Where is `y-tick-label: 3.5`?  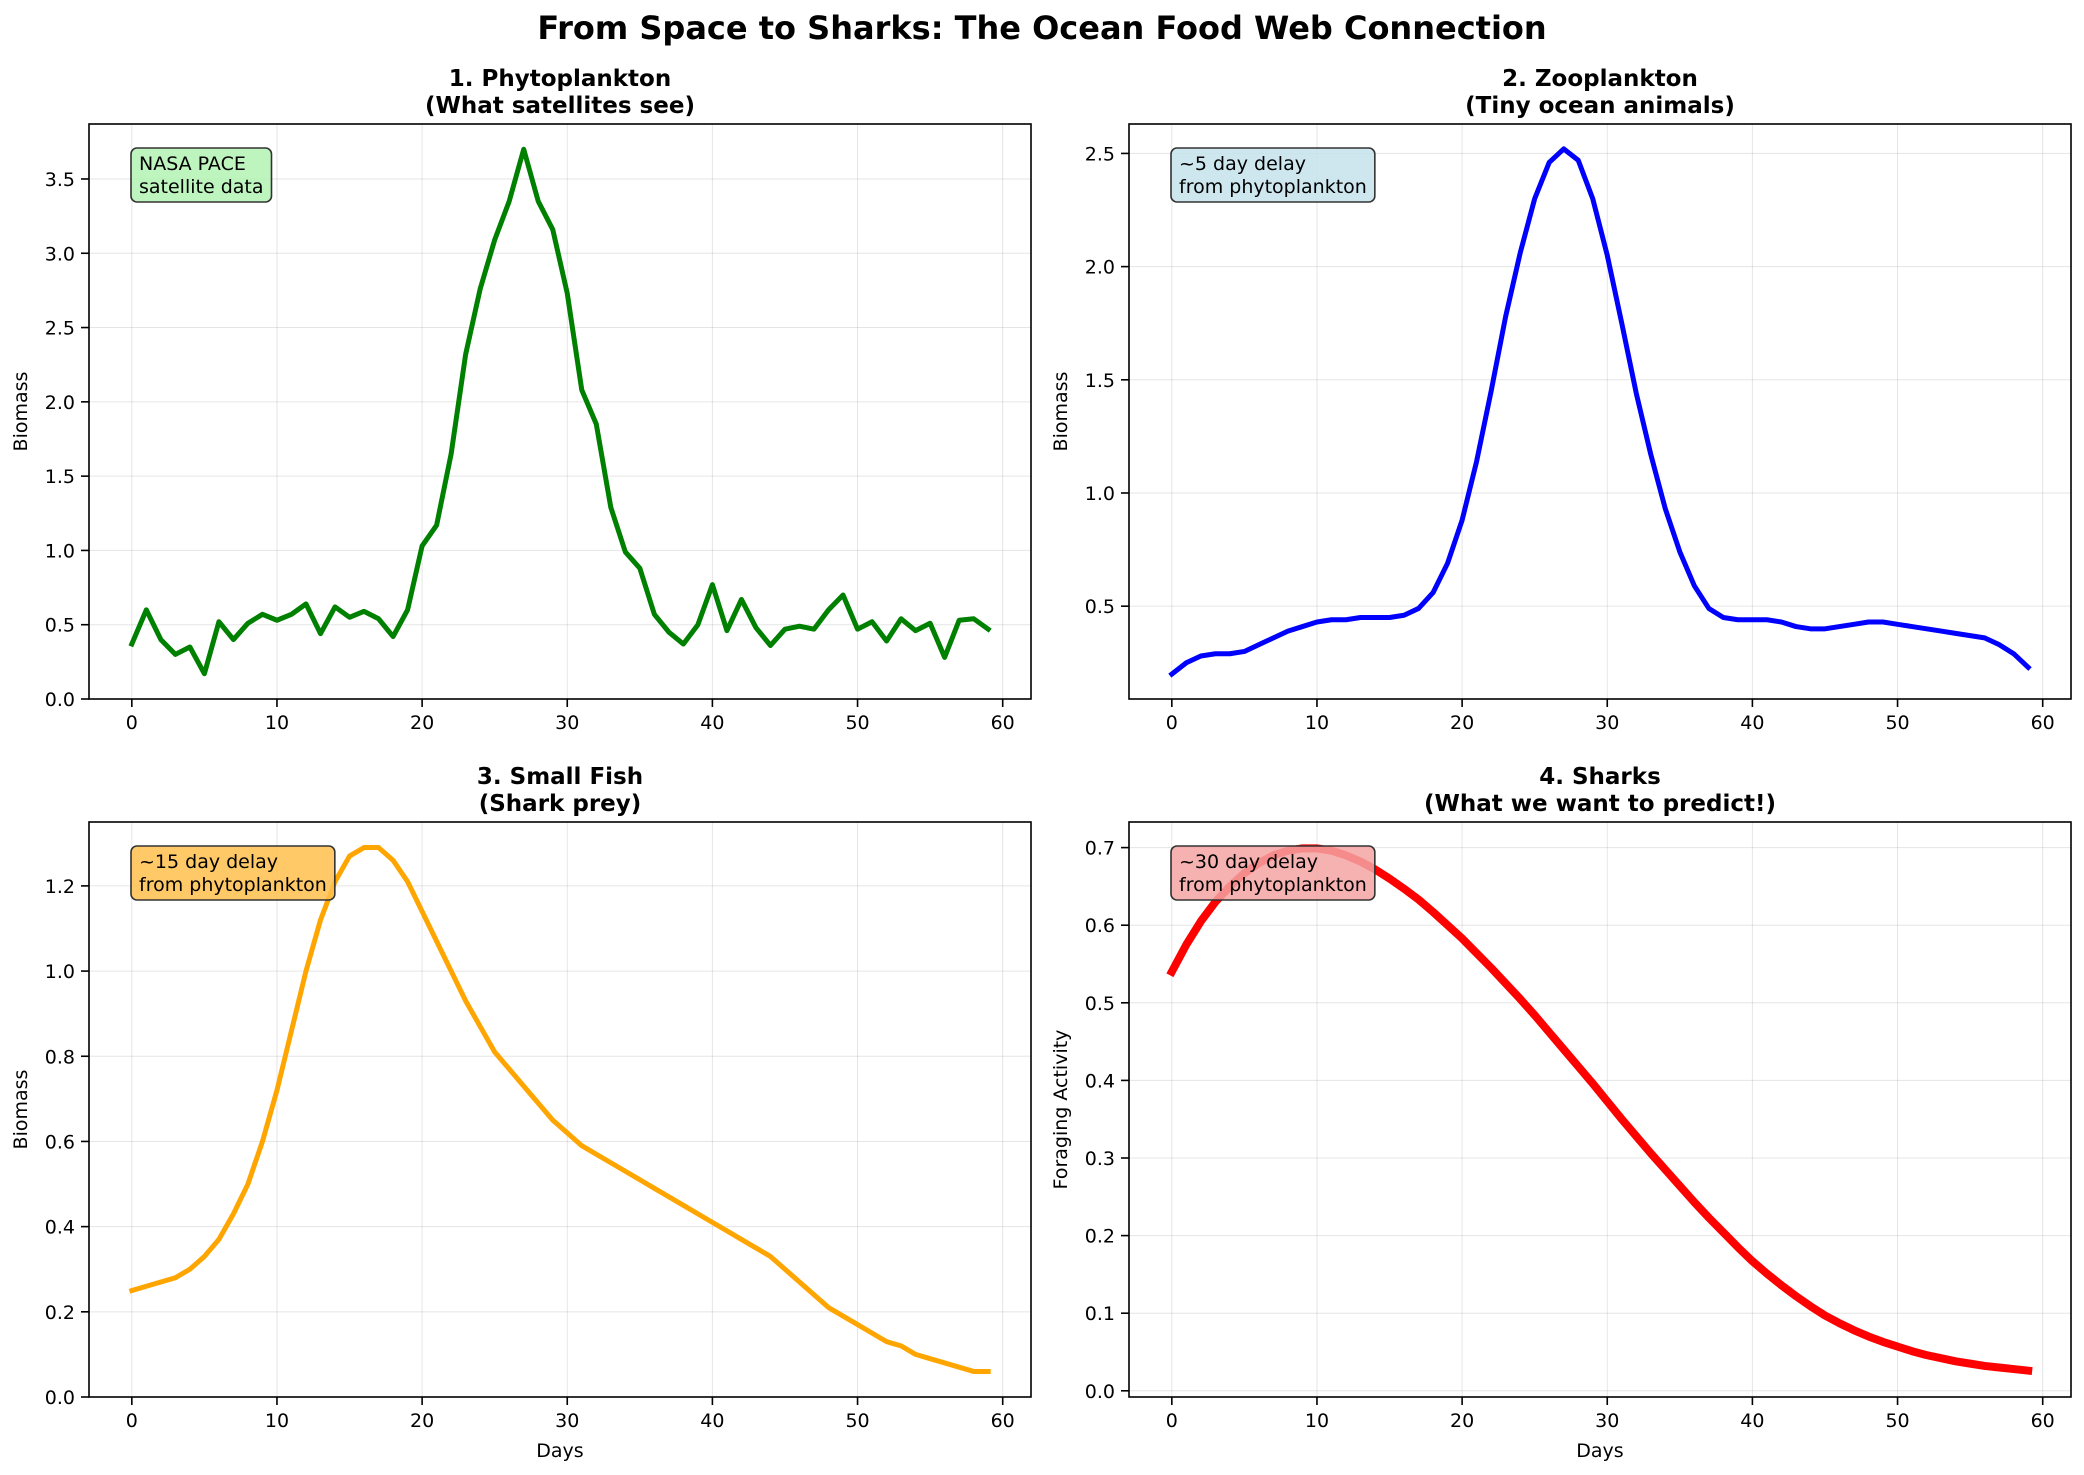
y-tick-label: 3.5 is located at coordinates (60, 180).